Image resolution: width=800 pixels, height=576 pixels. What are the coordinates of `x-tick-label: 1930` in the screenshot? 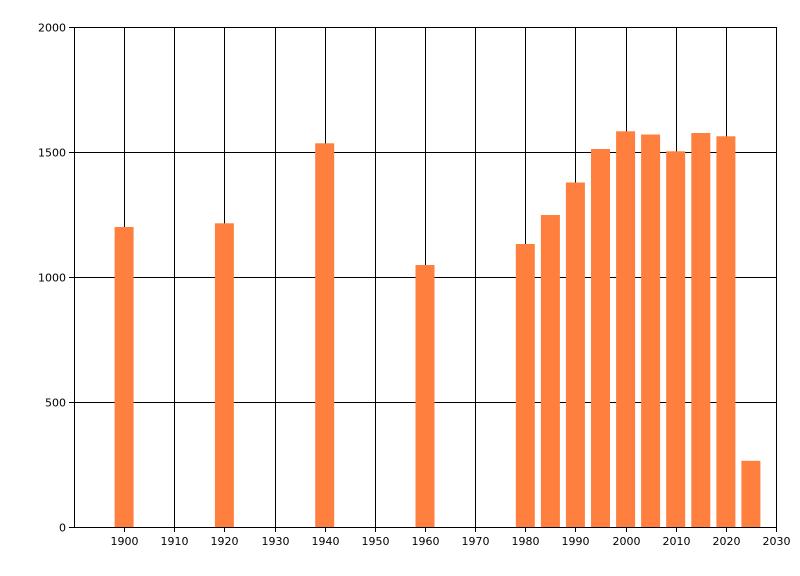 It's located at (276, 541).